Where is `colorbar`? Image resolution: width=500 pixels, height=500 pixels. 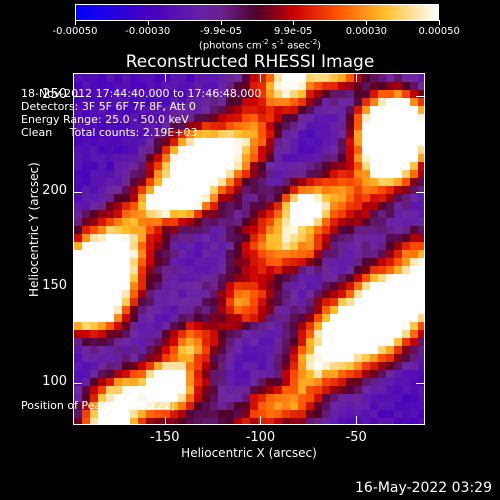 colorbar is located at coordinates (257, 12).